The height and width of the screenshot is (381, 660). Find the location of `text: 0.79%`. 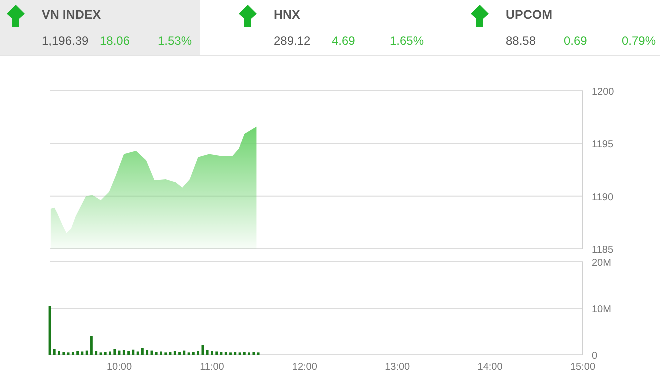

text: 0.79% is located at coordinates (639, 41).